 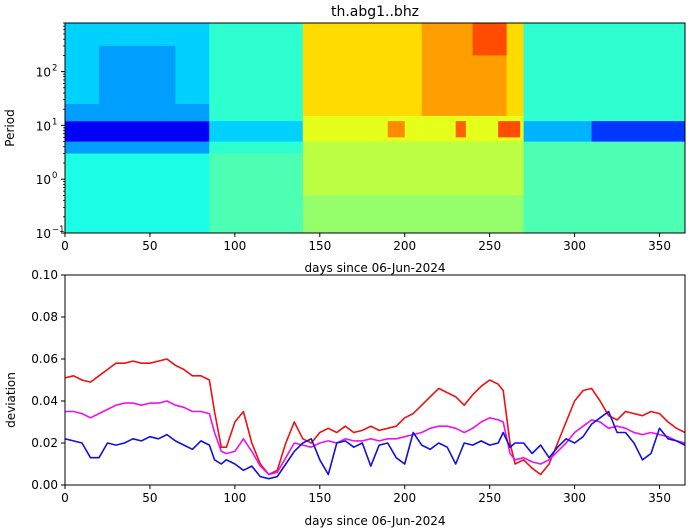 I want to click on y-tick-exponent: 0, so click(x=54, y=176).